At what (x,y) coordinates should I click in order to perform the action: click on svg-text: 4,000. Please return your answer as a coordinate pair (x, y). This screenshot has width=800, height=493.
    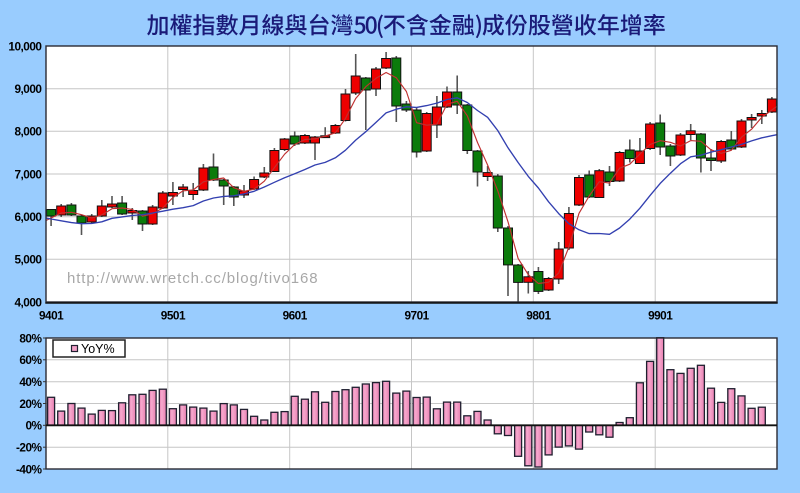
    Looking at the image, I should click on (28, 302).